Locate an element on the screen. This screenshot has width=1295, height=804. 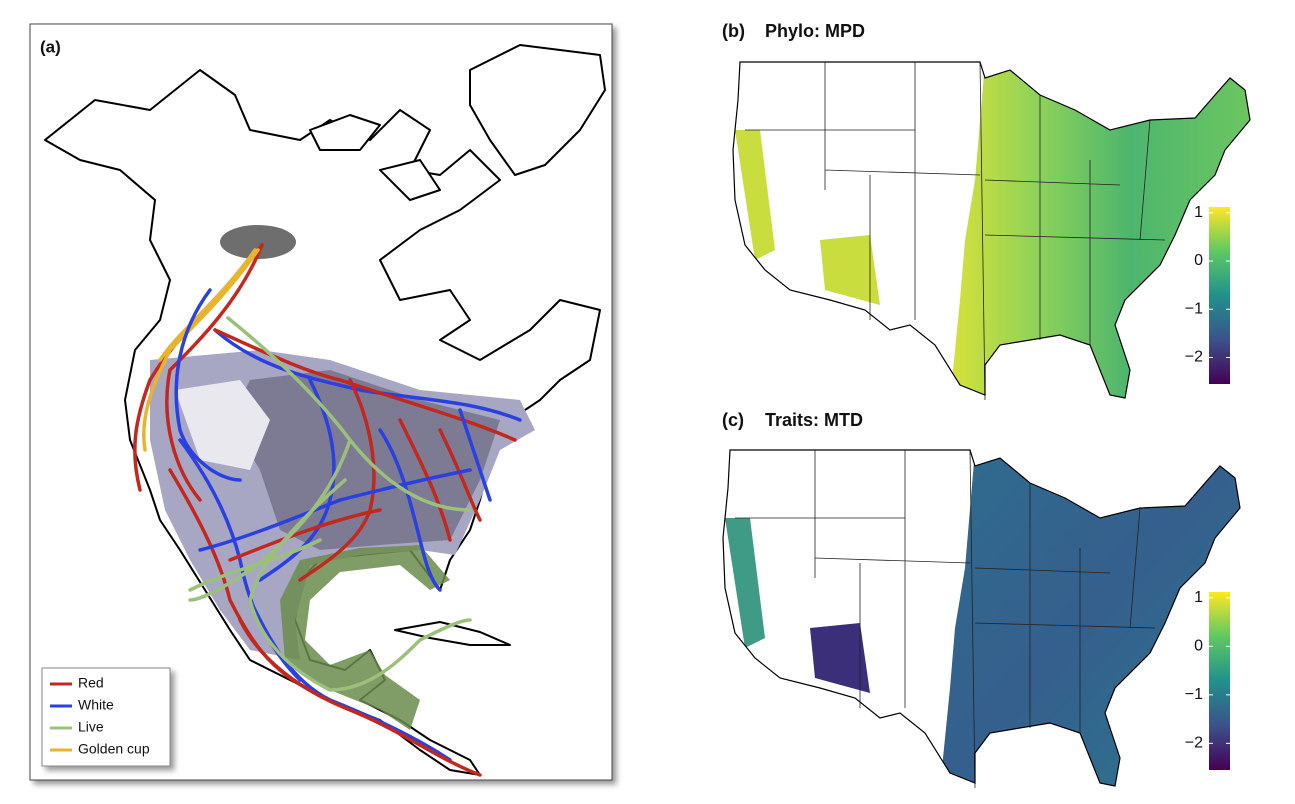
range-gap is located at coordinates (222, 425).